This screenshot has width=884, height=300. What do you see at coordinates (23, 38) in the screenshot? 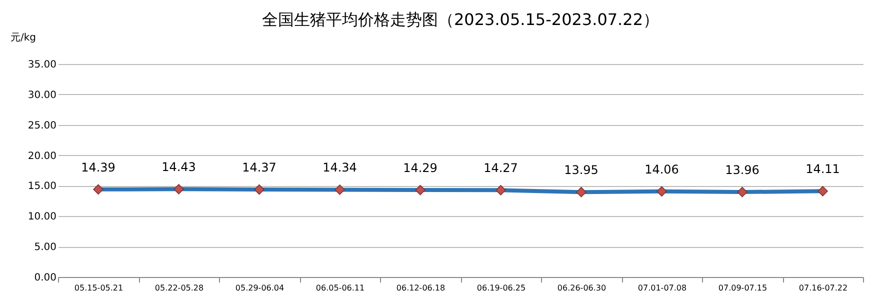
I see `y-axis-title: 元/kg` at bounding box center [23, 38].